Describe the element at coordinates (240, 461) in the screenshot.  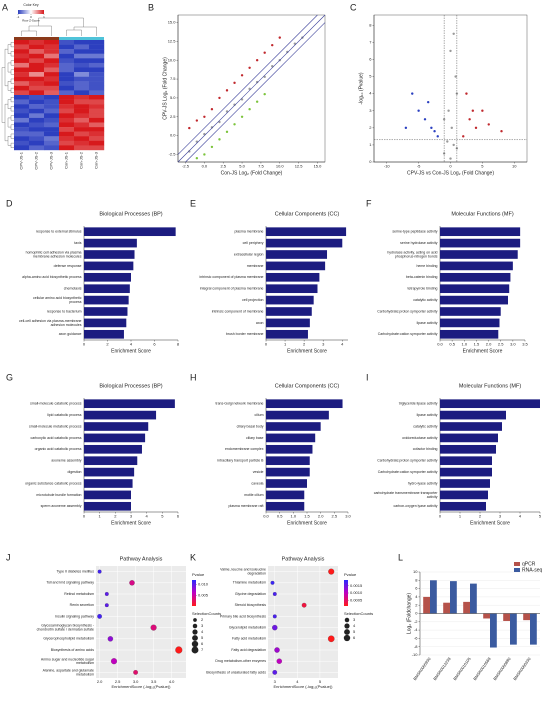
I see `category-label: intraciliary transport particle B` at that location.